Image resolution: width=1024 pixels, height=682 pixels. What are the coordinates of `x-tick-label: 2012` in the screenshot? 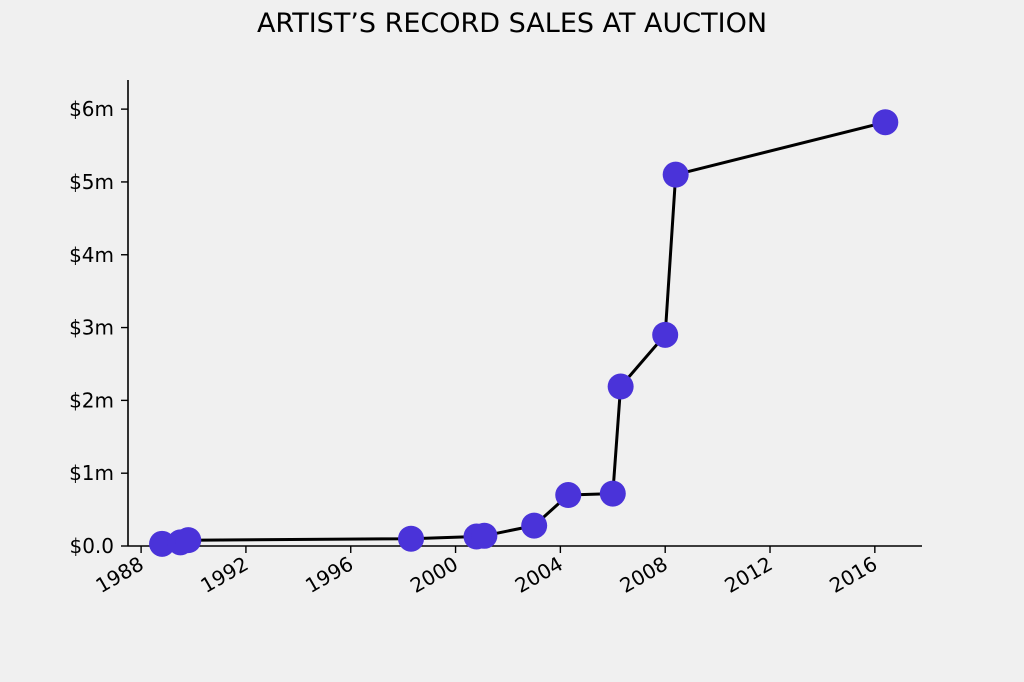 It's located at (748, 575).